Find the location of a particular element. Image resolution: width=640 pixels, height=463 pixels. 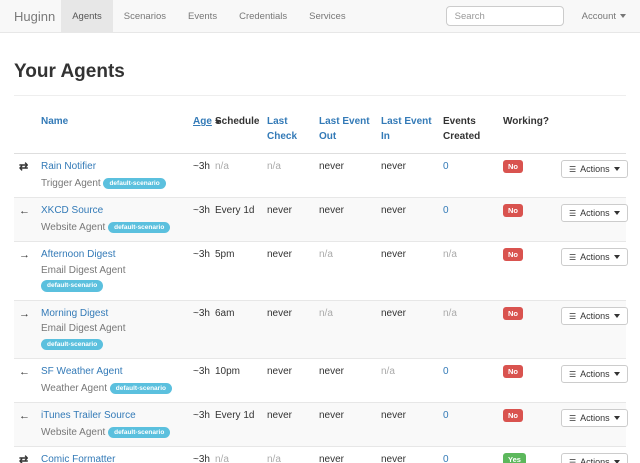

sort-link-last-check: Last Check is located at coordinates (282, 129).